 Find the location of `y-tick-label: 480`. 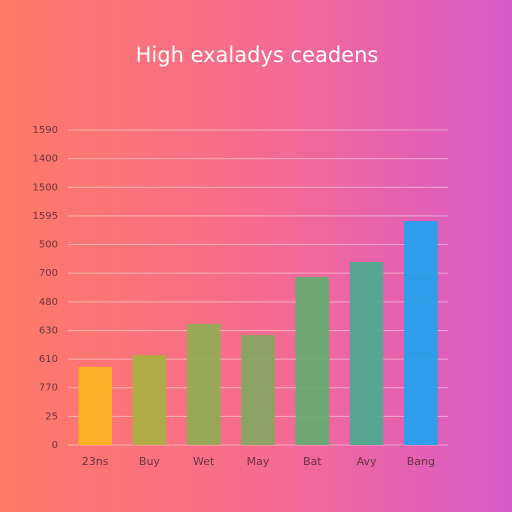

y-tick-label: 480 is located at coordinates (48, 302).